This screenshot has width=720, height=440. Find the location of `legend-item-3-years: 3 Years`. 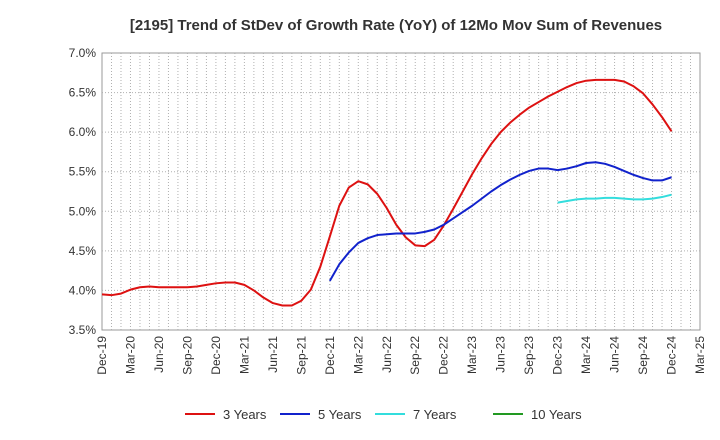

legend-item-3-years: 3 Years is located at coordinates (226, 414).